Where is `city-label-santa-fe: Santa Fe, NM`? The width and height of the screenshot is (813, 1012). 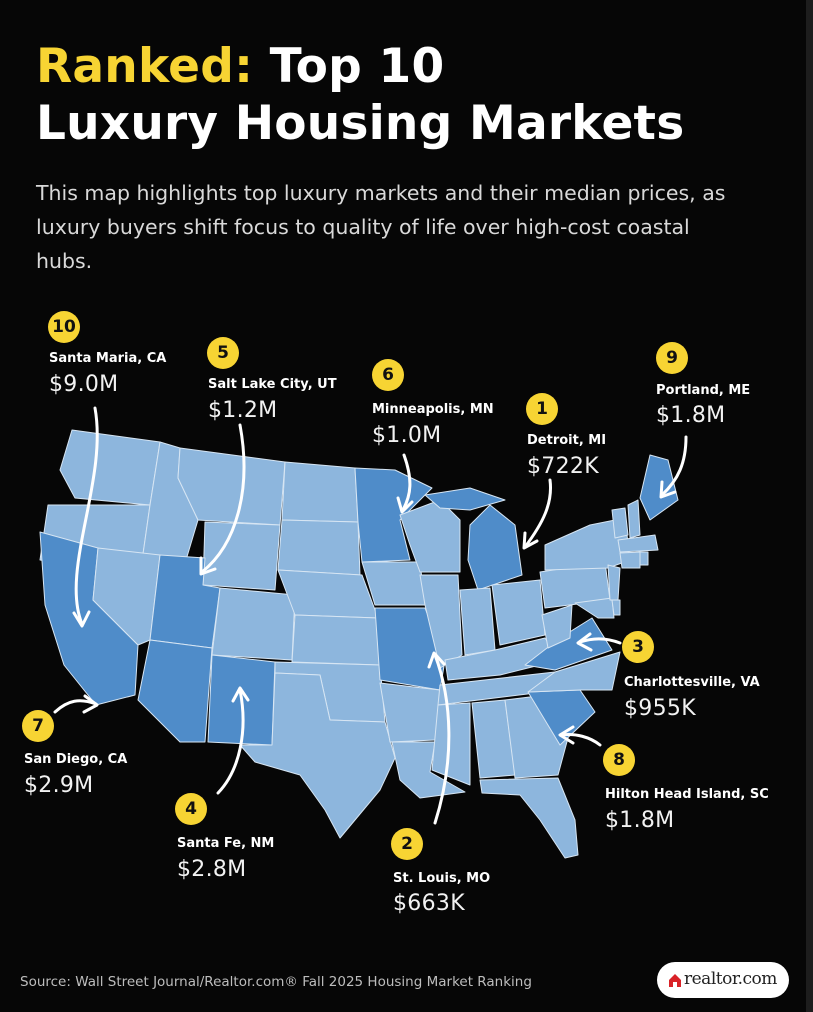
city-label-santa-fe: Santa Fe, NM is located at coordinates (226, 843).